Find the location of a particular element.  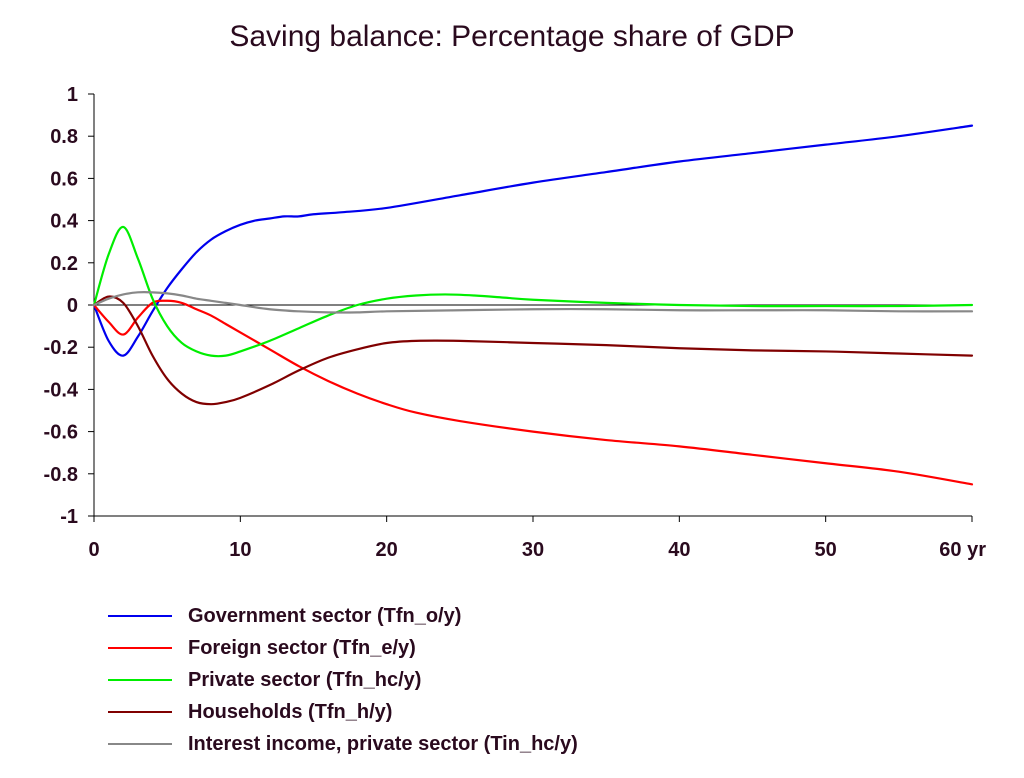

x-tick-label: 20 is located at coordinates (387, 550).